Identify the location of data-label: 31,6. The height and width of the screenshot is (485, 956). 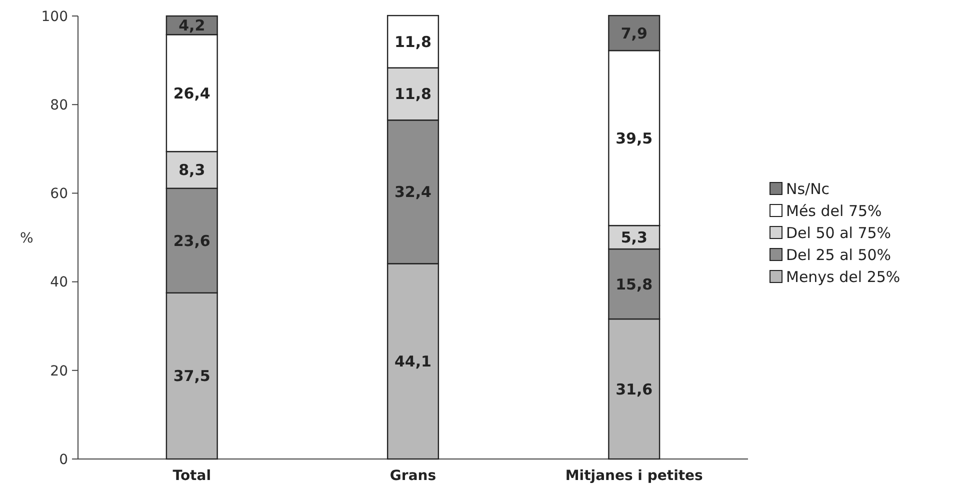
(634, 389).